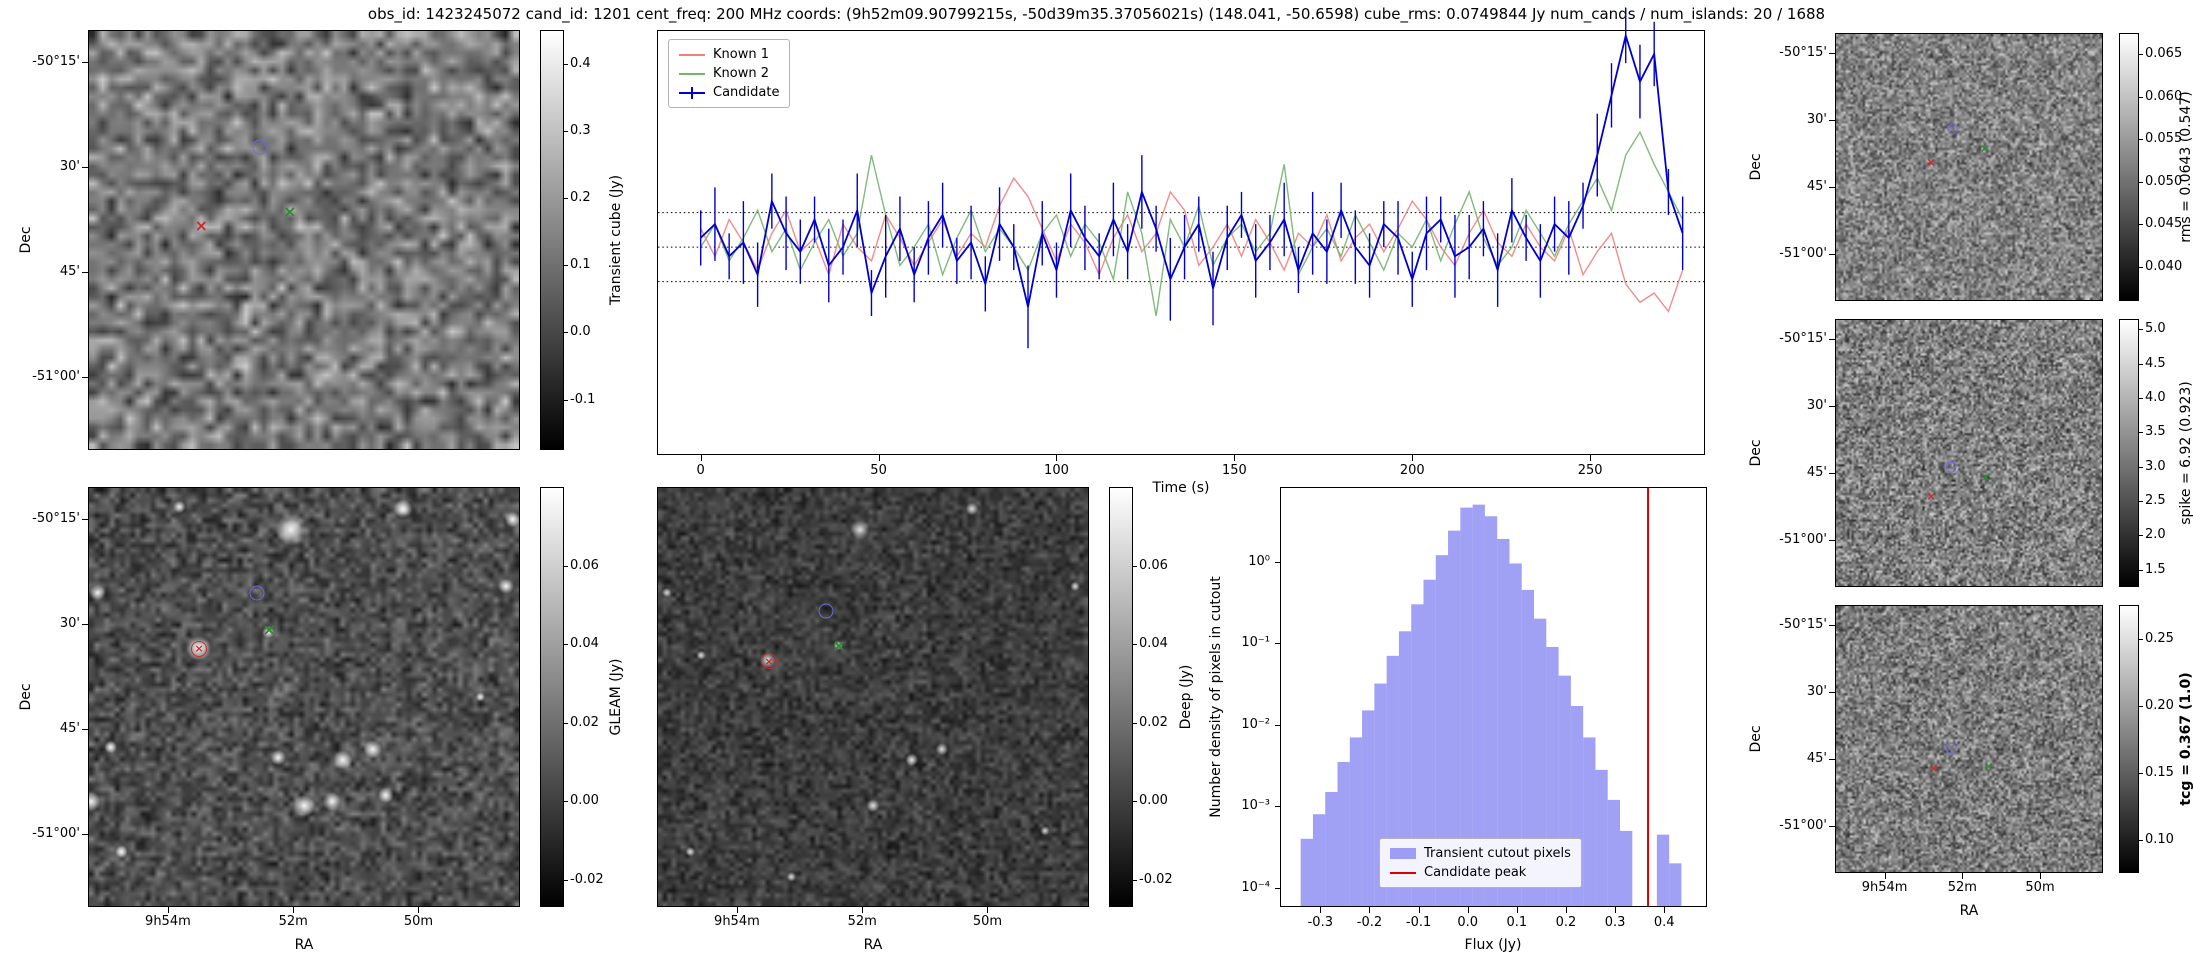 This screenshot has width=2193, height=960. I want to click on colorbar-tick-label: 0.0, so click(580, 332).